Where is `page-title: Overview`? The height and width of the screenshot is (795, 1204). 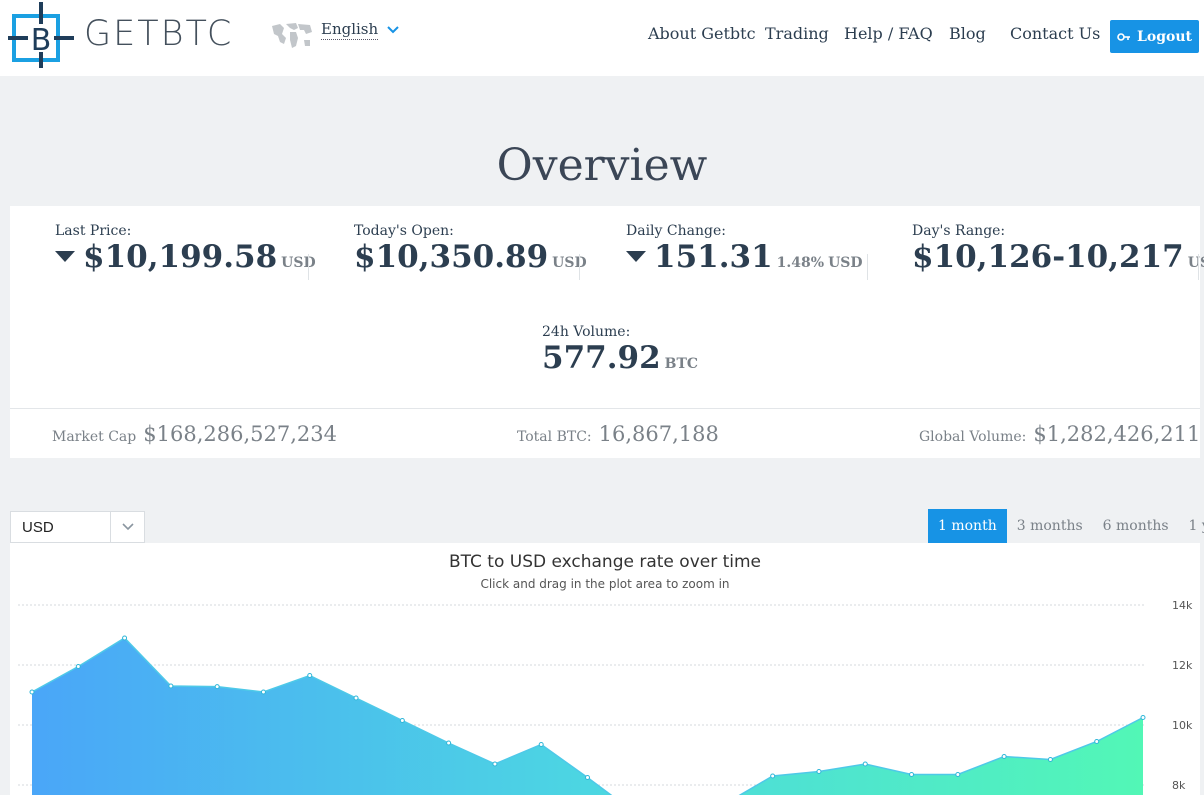 page-title: Overview is located at coordinates (602, 165).